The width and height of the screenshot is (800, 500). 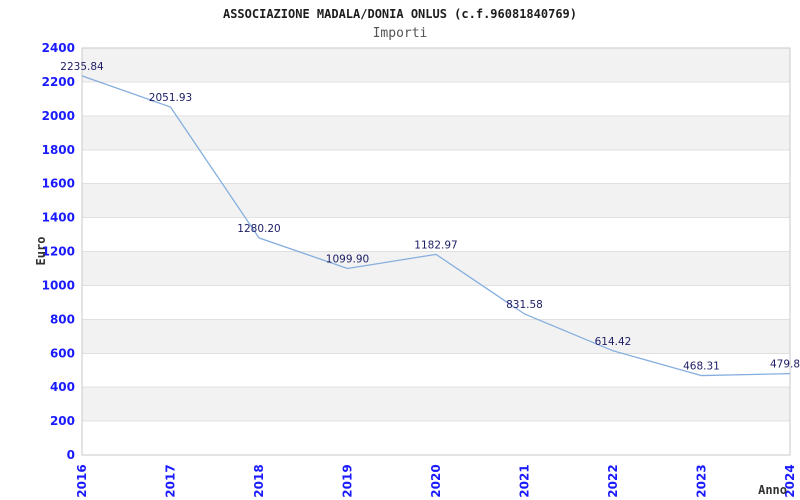 What do you see at coordinates (435, 245) in the screenshot?
I see `data-point-label: 1182.97` at bounding box center [435, 245].